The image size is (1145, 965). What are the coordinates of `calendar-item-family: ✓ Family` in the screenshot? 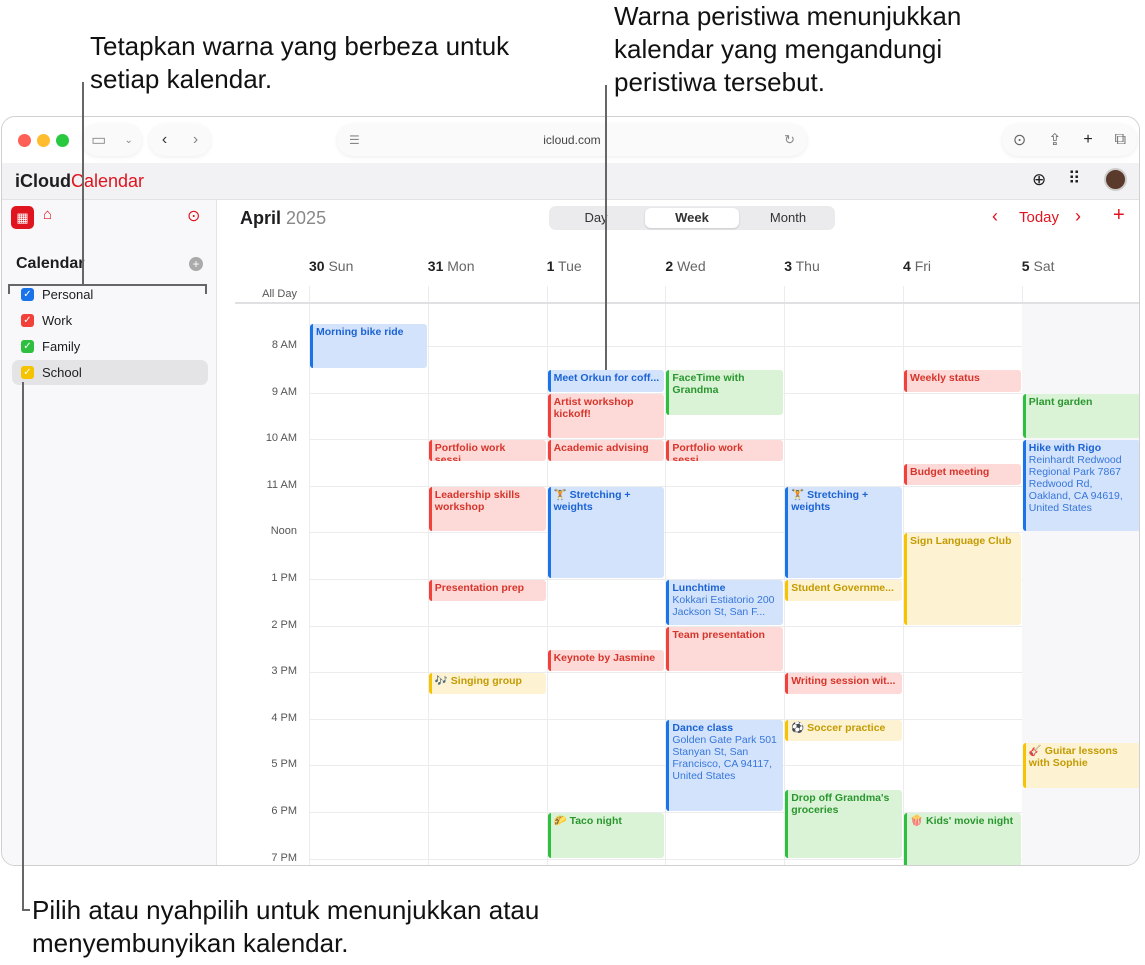 It's located at (110, 346).